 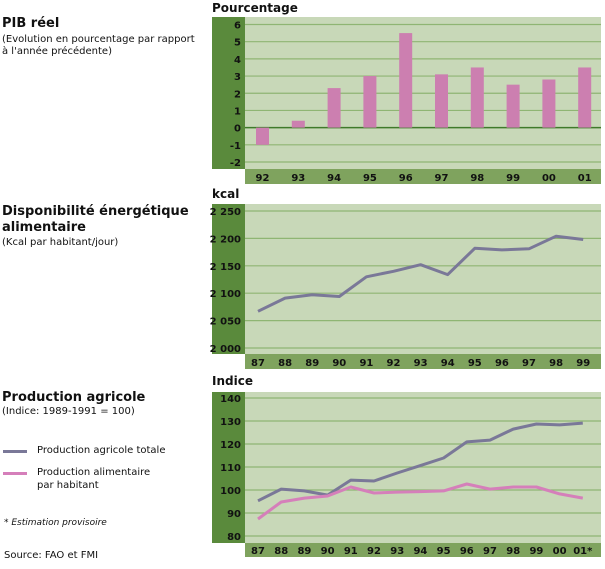 What do you see at coordinates (51, 555) in the screenshot?
I see `source-note: Source: FAO et FMI` at bounding box center [51, 555].